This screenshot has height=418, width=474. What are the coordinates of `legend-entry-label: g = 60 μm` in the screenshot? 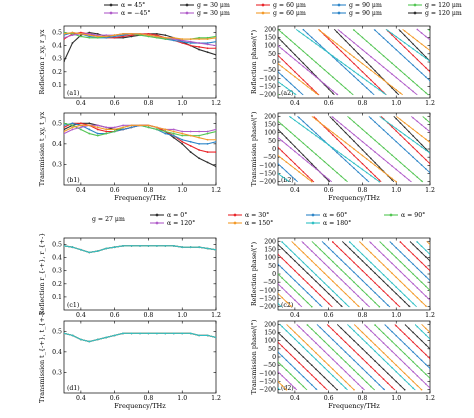 It's located at (289, 5).